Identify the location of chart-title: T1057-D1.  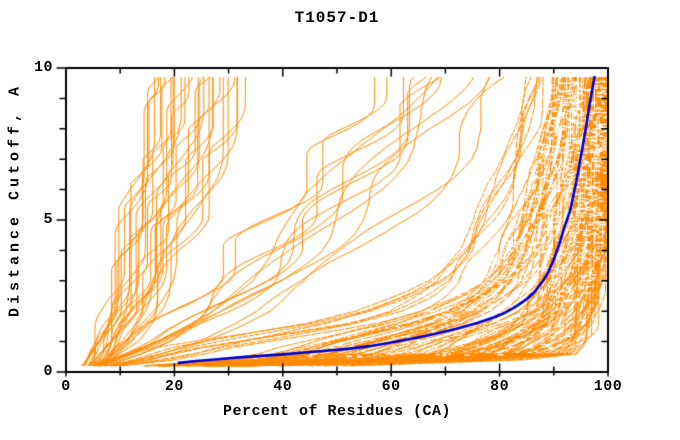
(337, 18).